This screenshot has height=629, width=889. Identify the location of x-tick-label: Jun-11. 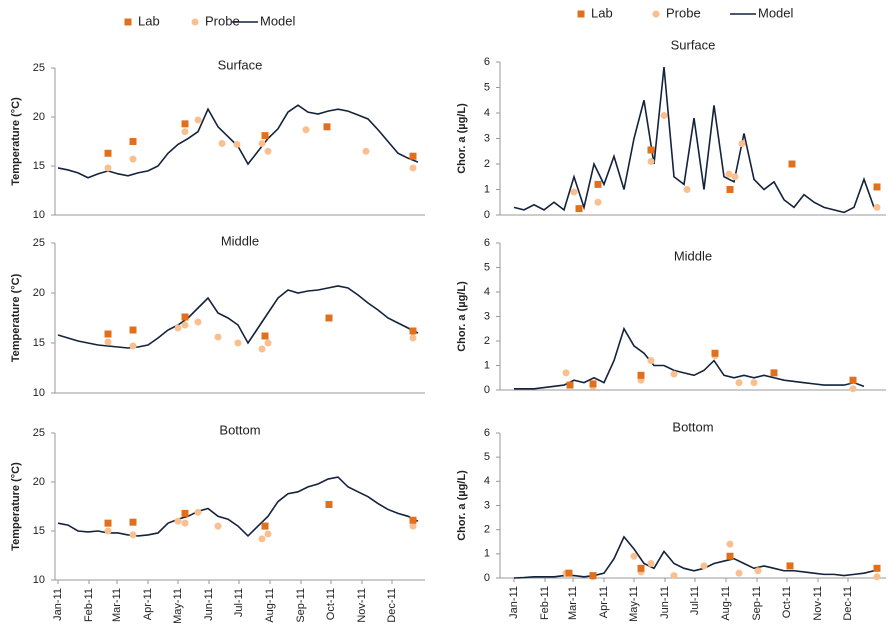
(665, 602).